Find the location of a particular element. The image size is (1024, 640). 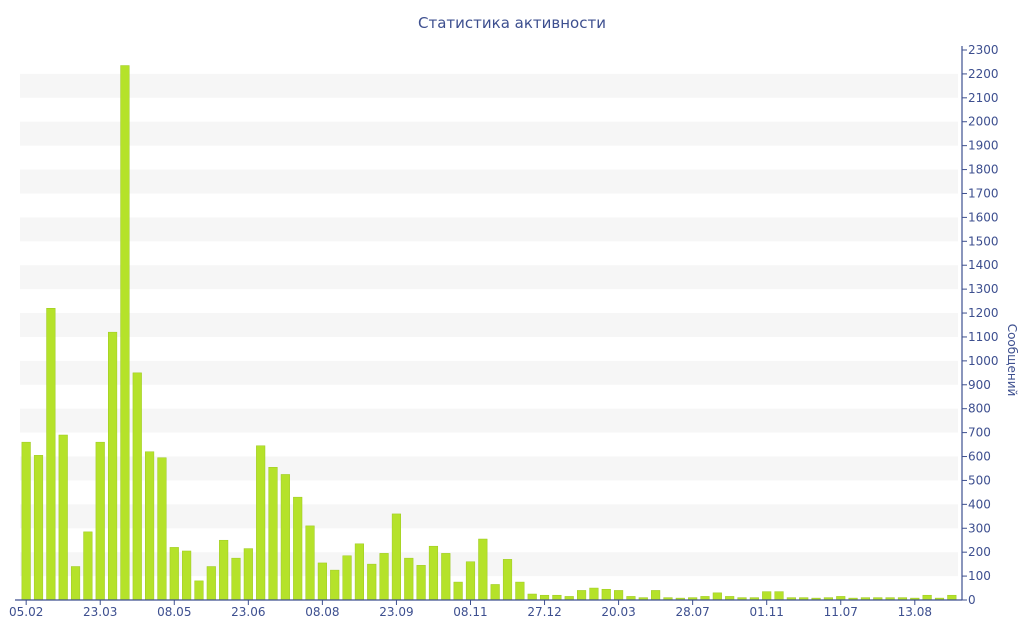

x-tick-label: 05.02 is located at coordinates (26, 612).